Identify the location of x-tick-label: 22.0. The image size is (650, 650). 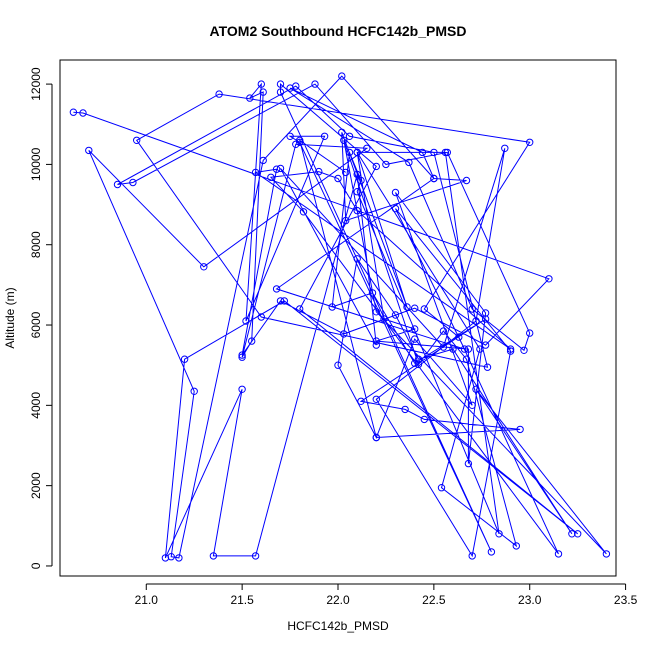
(338, 600).